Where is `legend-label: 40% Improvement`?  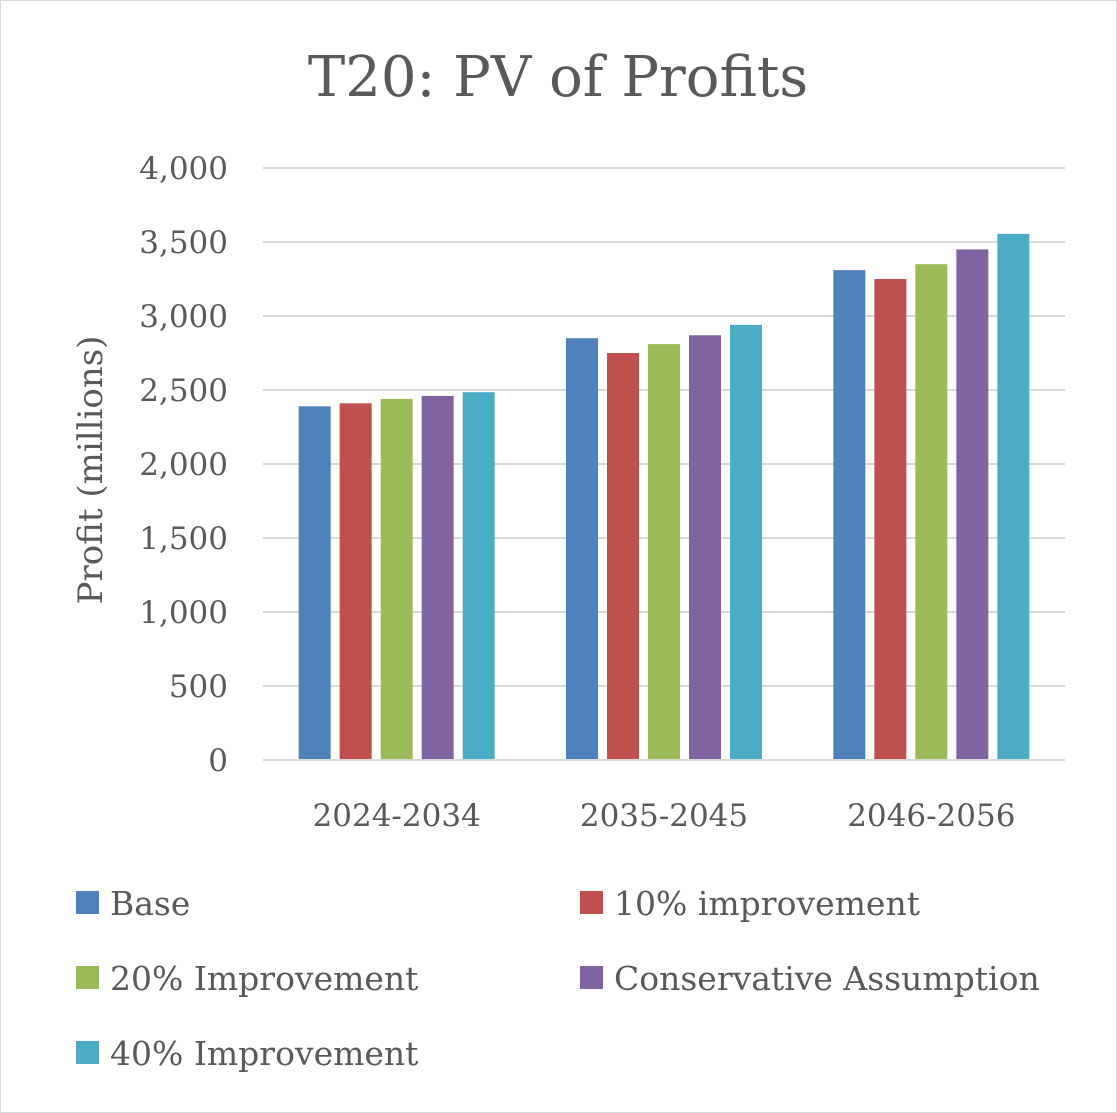
legend-label: 40% Improvement is located at coordinates (264, 1053).